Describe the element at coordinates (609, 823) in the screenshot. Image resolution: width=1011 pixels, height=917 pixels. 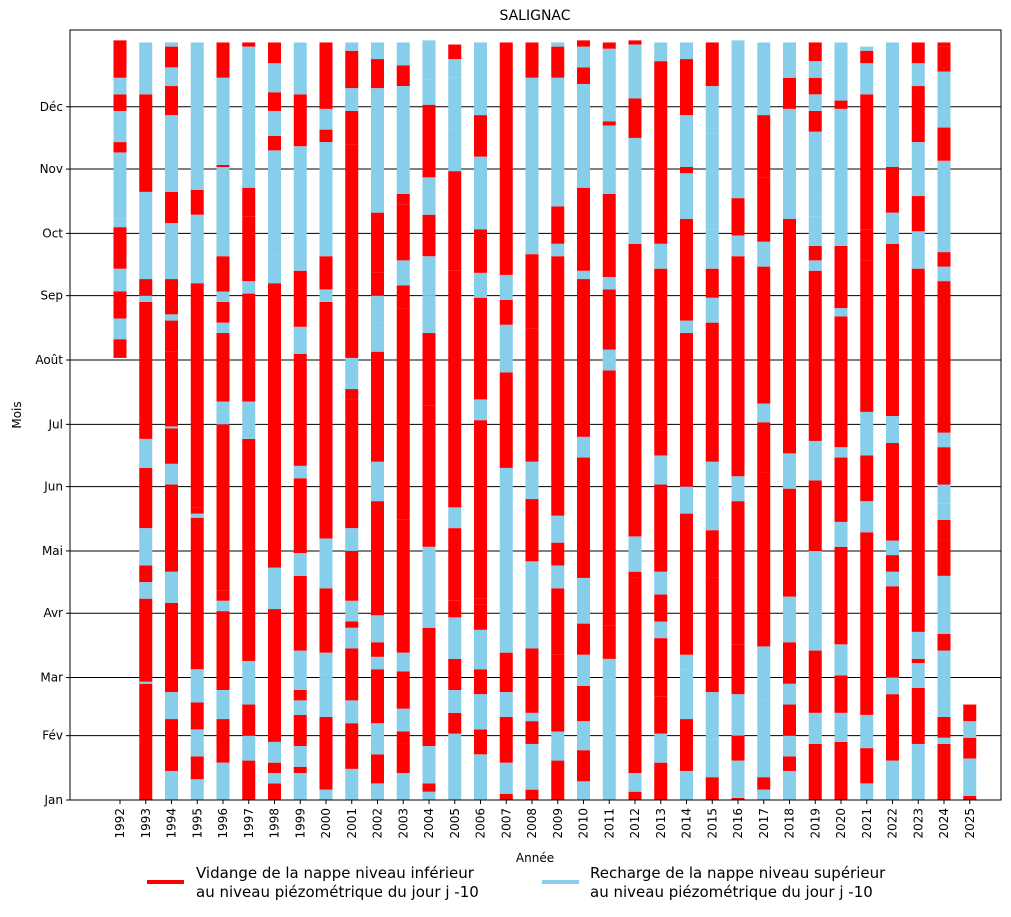
I see `x-tick-label: 2011` at that location.